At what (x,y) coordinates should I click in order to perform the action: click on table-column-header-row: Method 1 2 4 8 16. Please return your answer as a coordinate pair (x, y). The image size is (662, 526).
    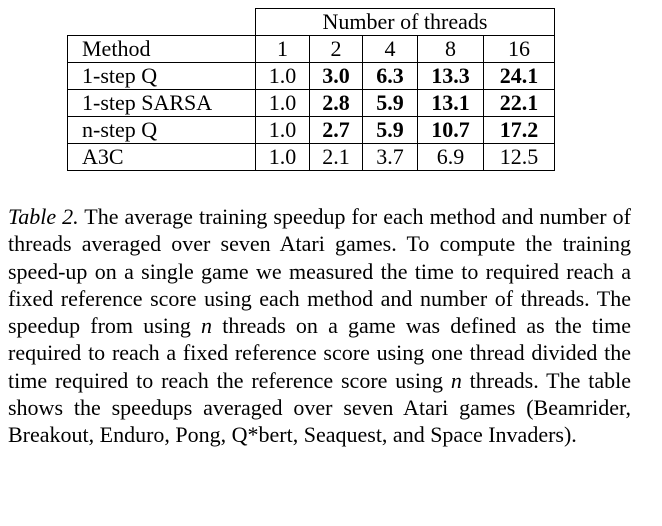
    Looking at the image, I should click on (311, 49).